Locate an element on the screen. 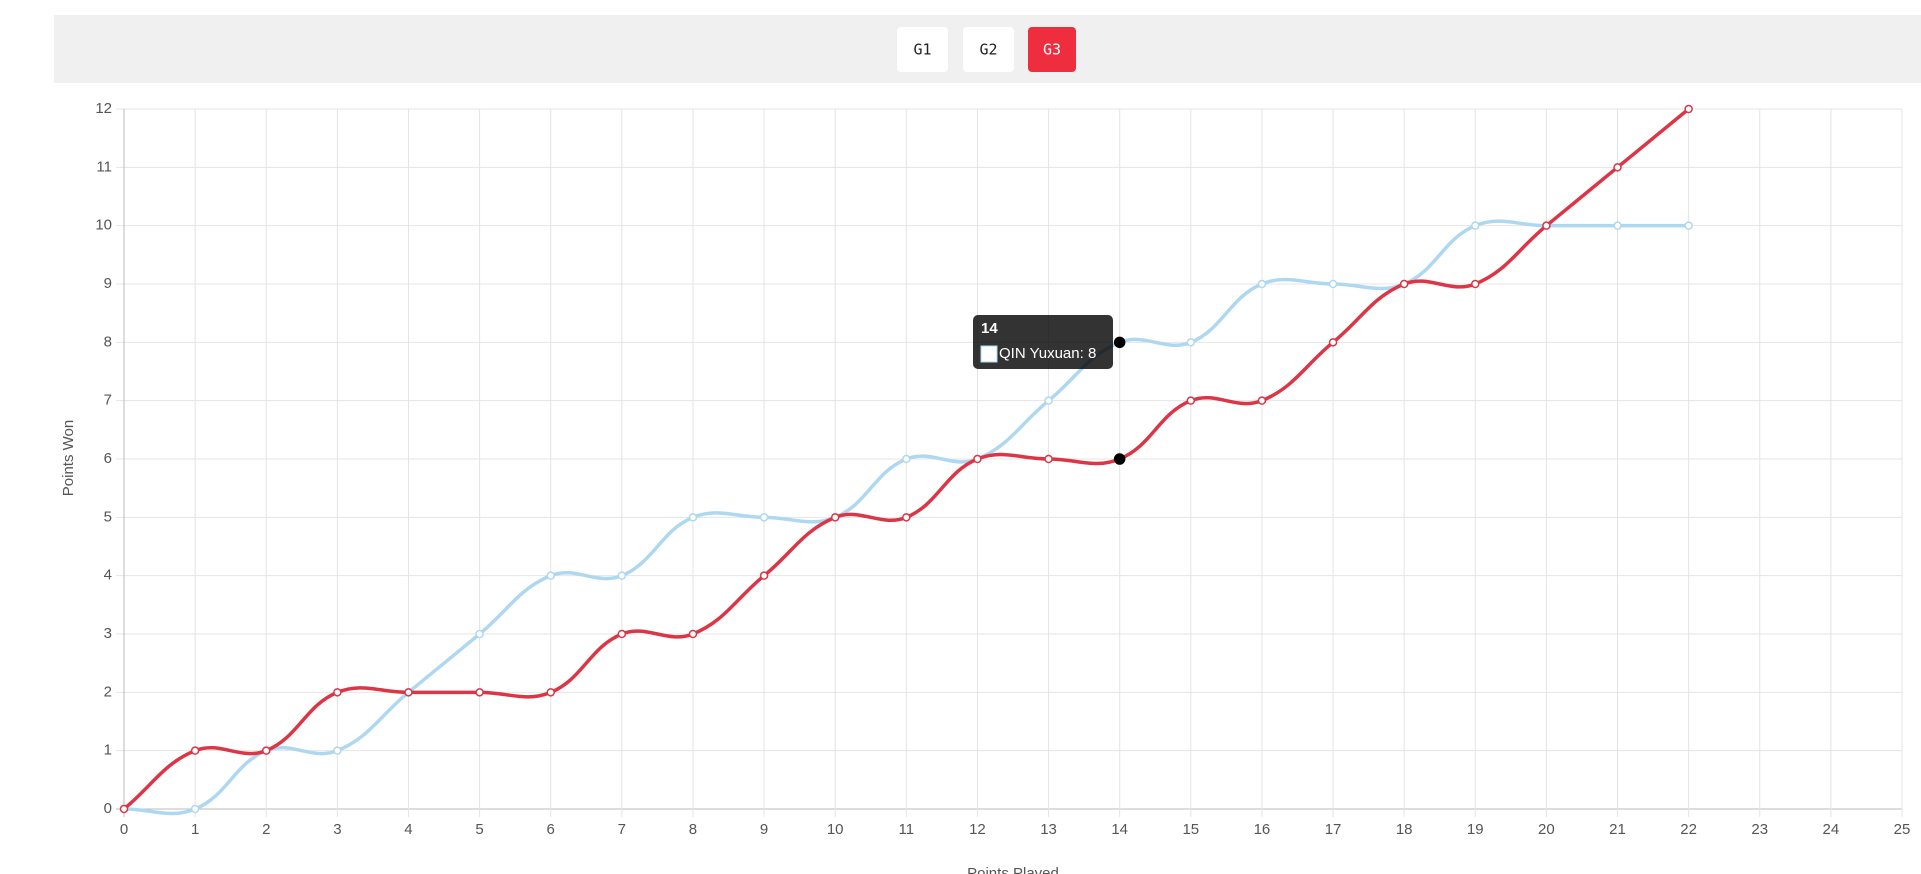 This screenshot has height=874, width=1921. y-tick-label: 5 is located at coordinates (108, 516).